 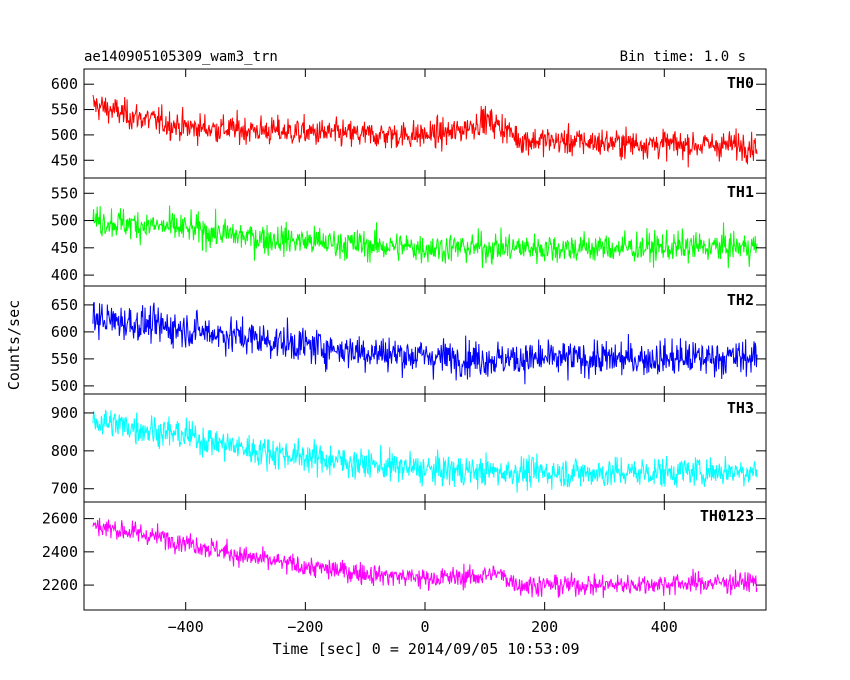 I want to click on chart-title: ae140905105309_wam3_trn, so click(x=181, y=57).